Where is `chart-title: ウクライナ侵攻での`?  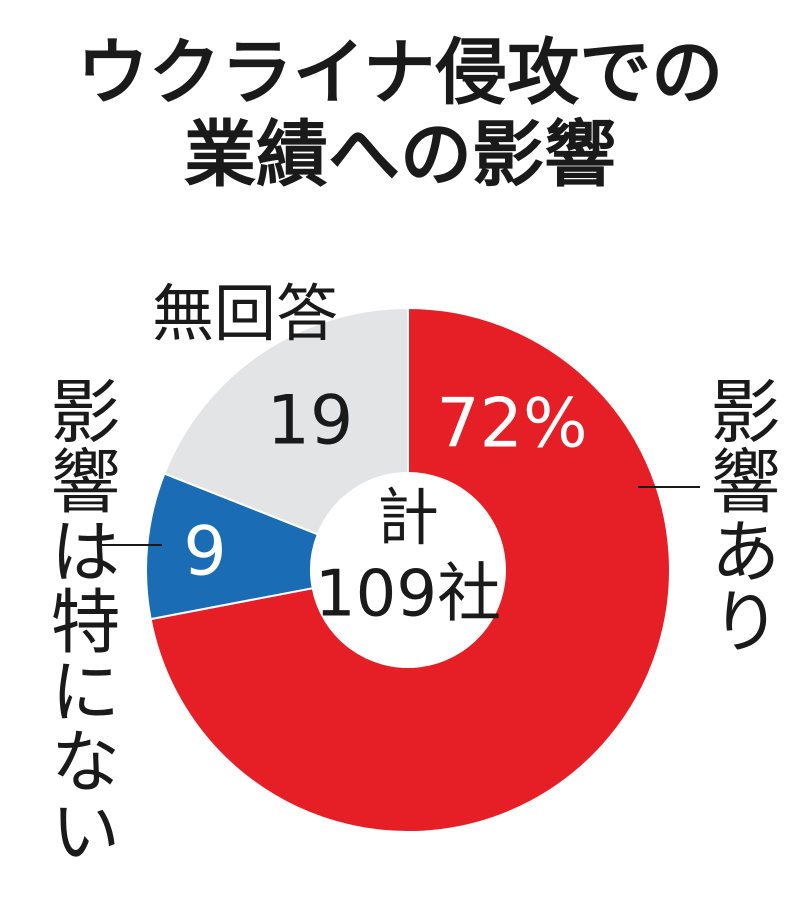 chart-title: ウクライナ侵攻での is located at coordinates (400, 73).